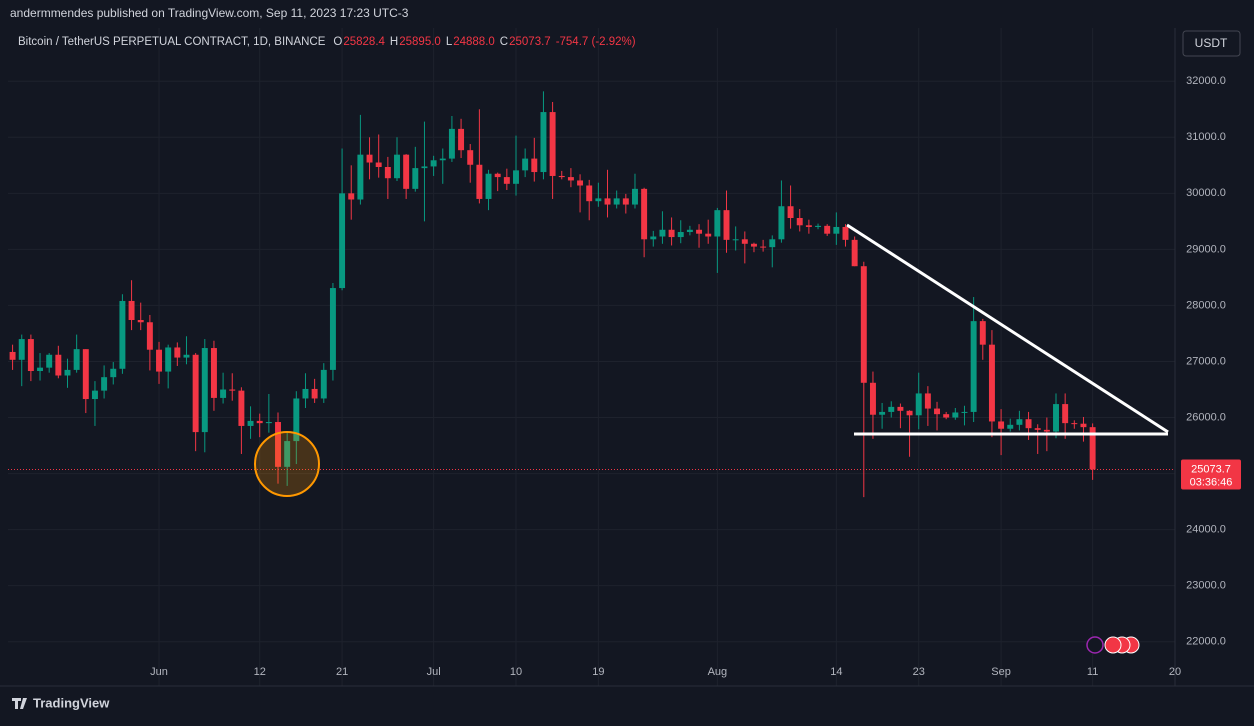 The image size is (1254, 726). I want to click on x-tick-label: 14, so click(836, 672).